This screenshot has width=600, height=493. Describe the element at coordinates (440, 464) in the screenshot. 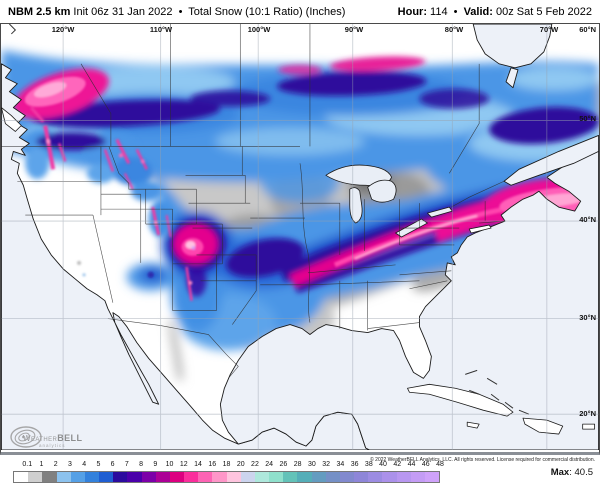

I see `legend-tick-label: 48` at that location.